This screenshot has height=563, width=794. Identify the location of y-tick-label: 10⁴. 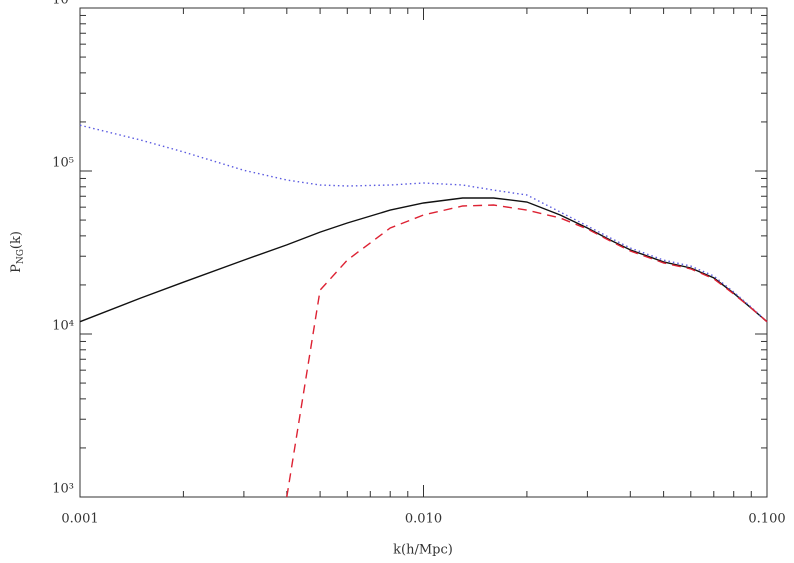
(63, 326).